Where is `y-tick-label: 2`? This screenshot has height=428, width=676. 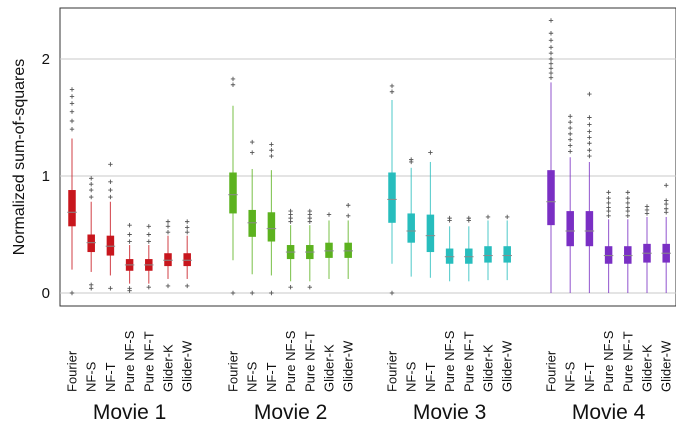
y-tick-label: 2 is located at coordinates (46, 59).